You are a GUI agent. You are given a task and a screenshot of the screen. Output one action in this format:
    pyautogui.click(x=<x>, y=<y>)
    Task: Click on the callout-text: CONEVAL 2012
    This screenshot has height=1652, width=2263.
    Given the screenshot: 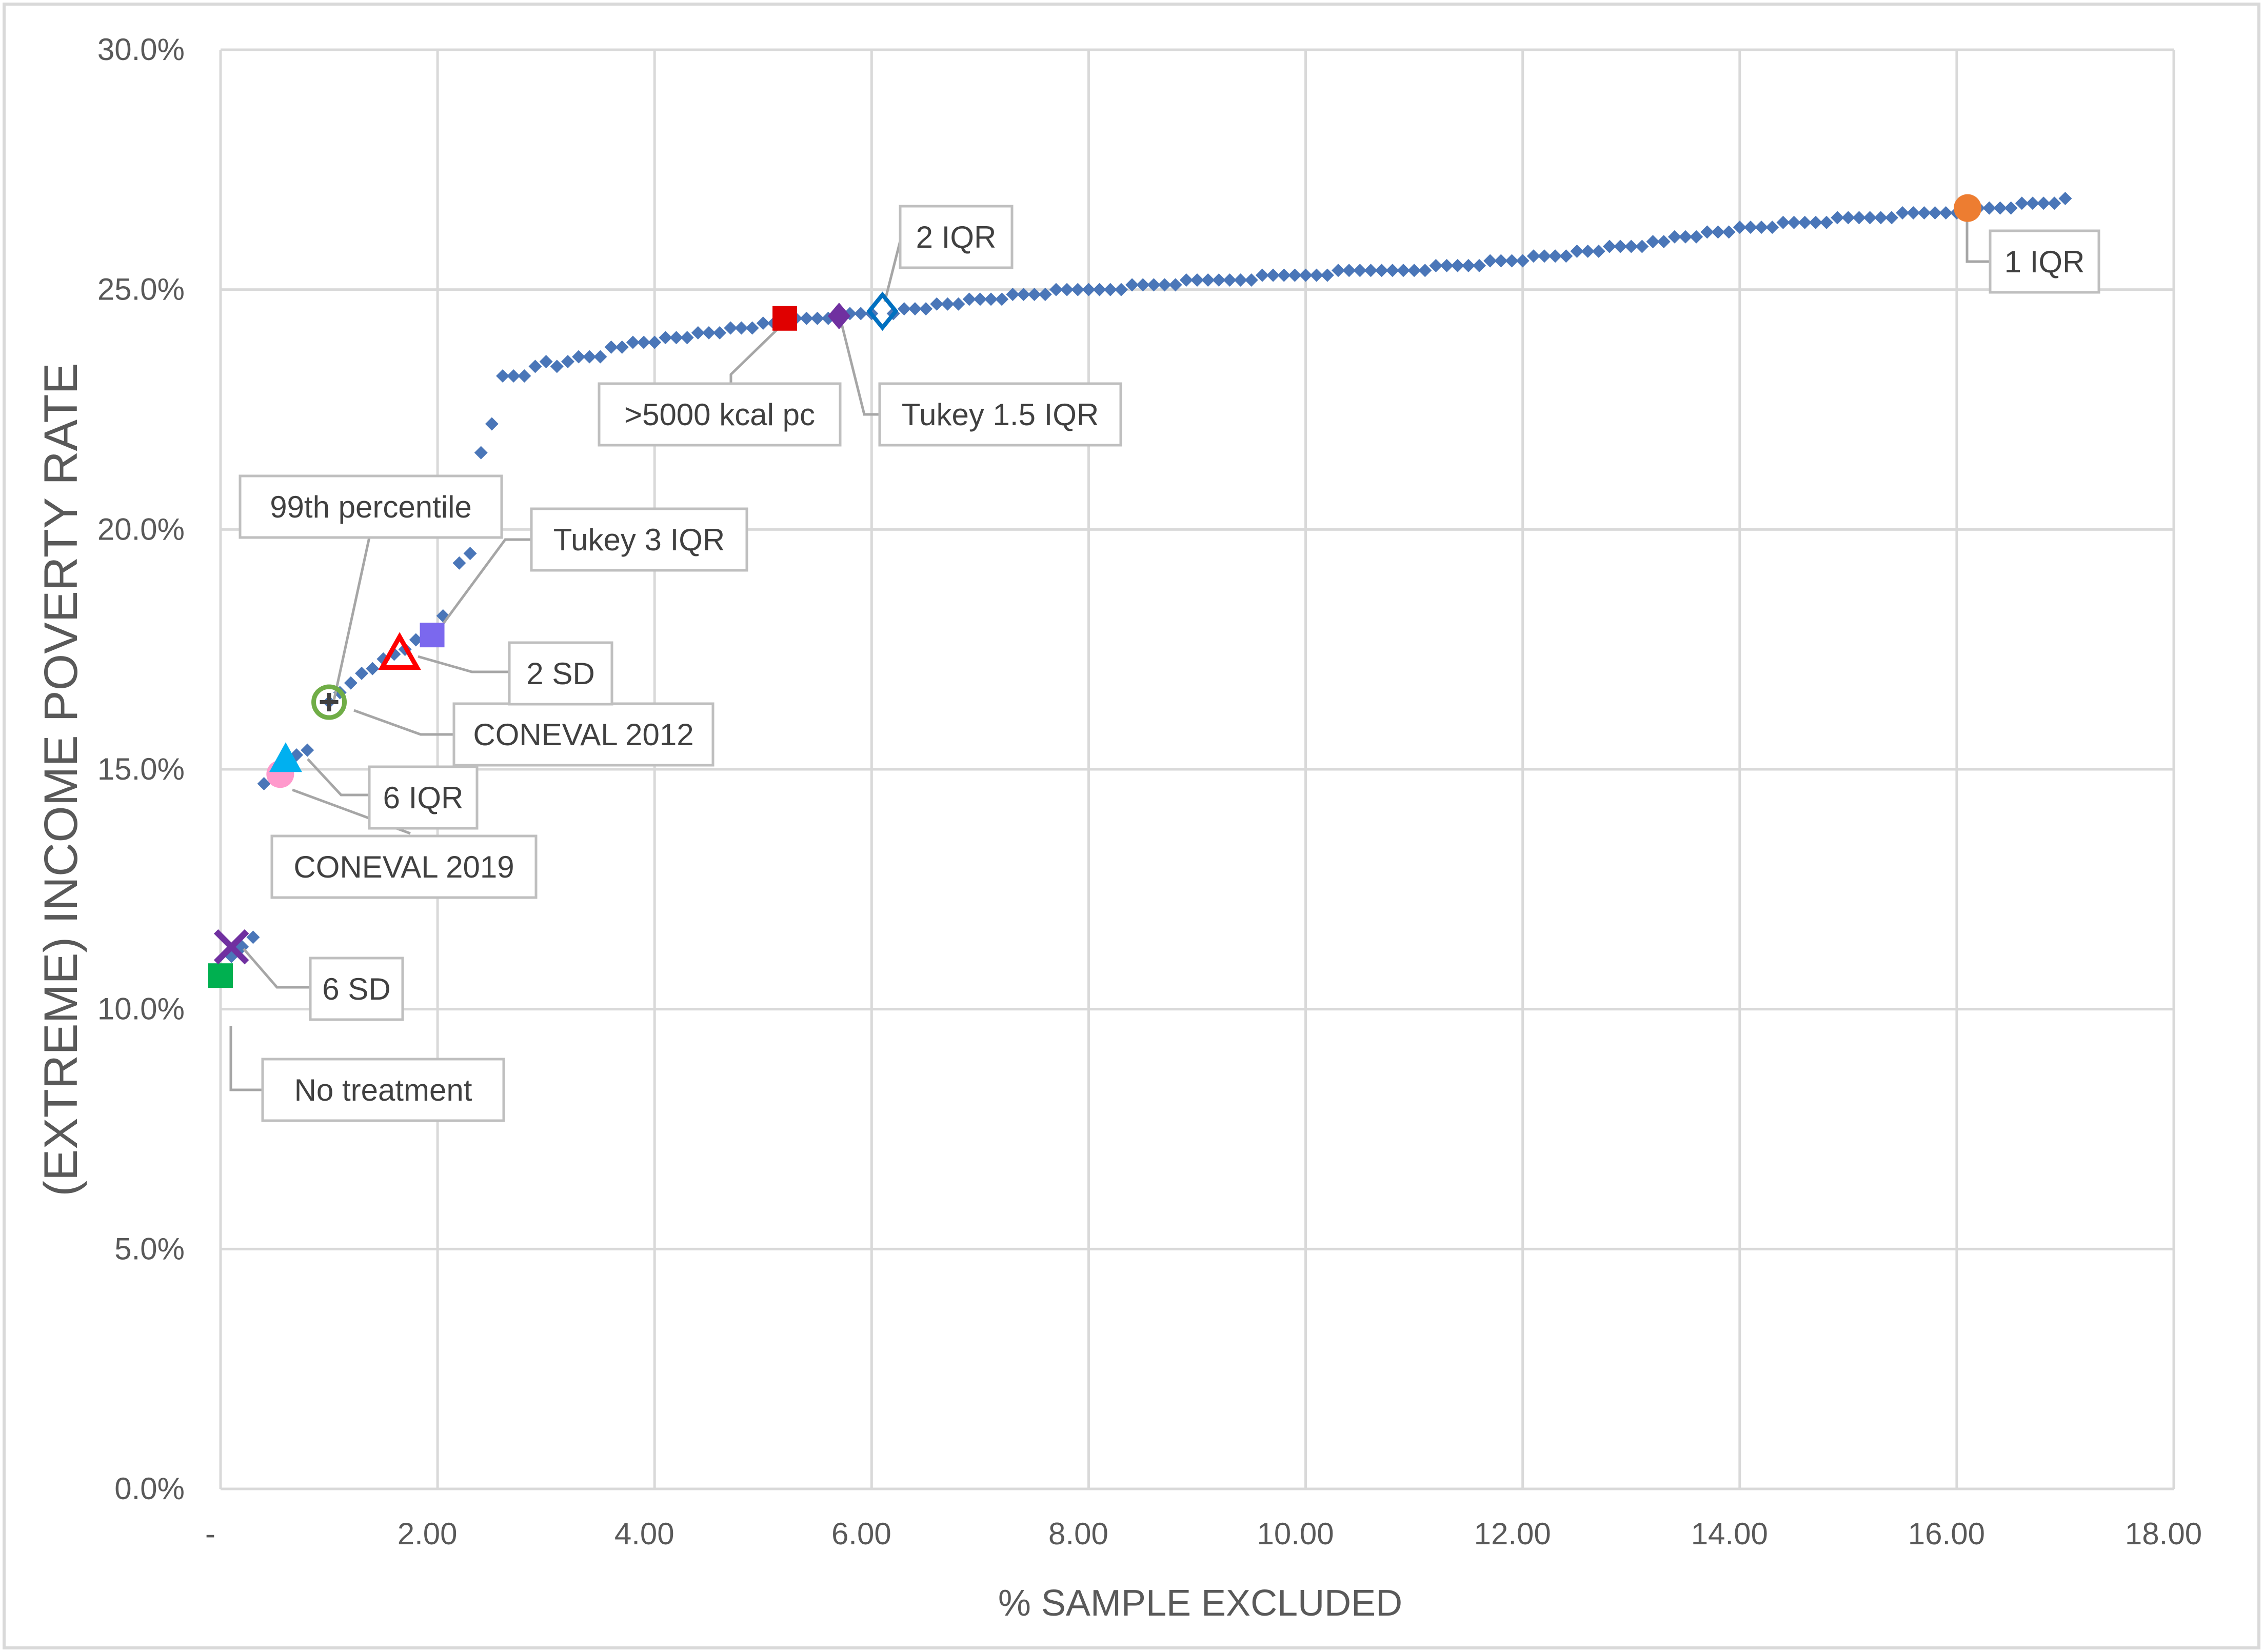 What is the action you would take?
    pyautogui.click(x=583, y=735)
    